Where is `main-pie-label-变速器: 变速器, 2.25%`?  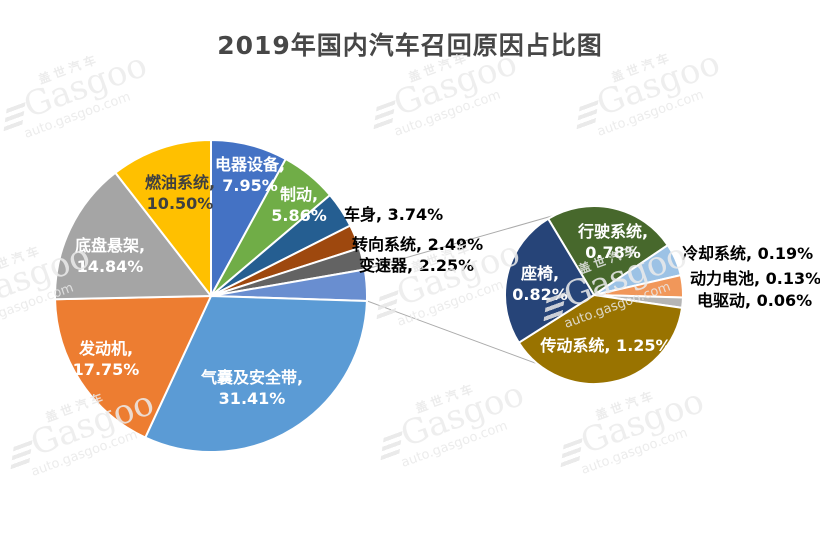 main-pie-label-变速器: 变速器, 2.25% is located at coordinates (416, 265).